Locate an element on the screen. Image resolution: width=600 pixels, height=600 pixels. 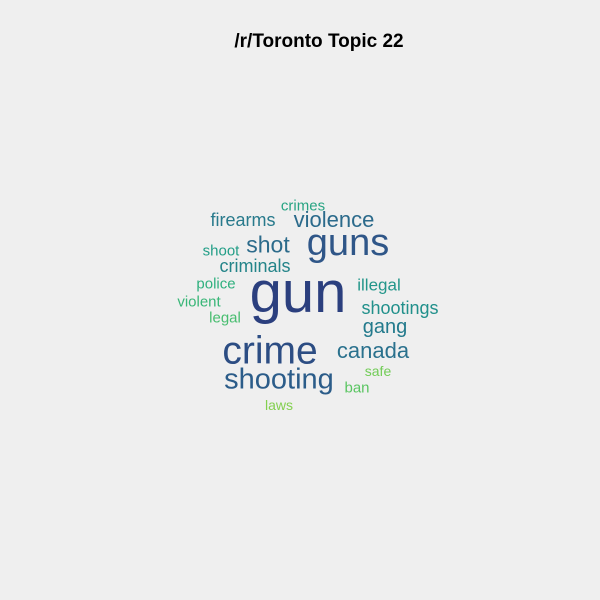
word-violent: violent is located at coordinates (199, 302).